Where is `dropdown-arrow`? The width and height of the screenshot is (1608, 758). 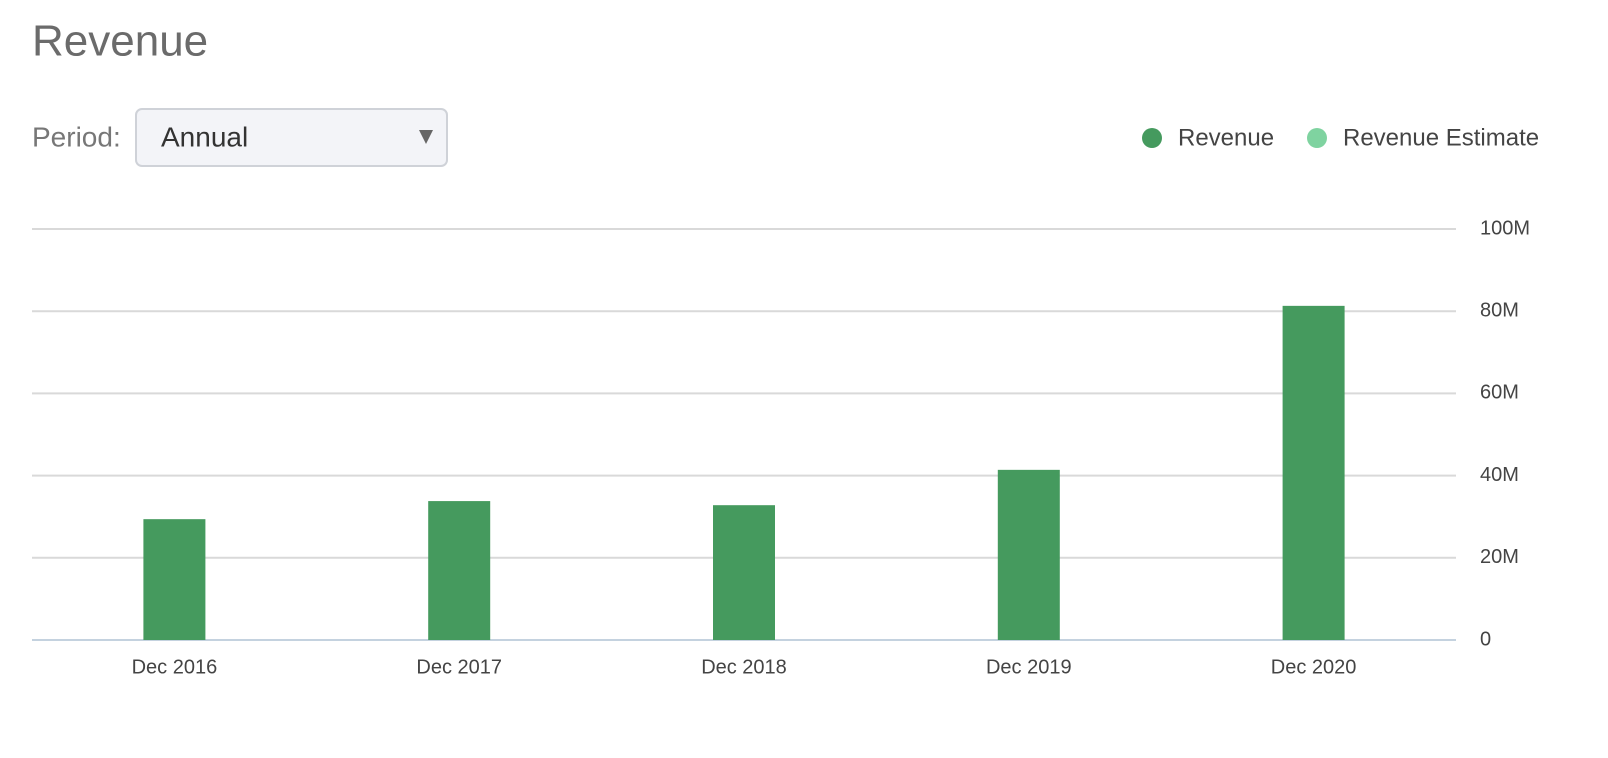
dropdown-arrow is located at coordinates (426, 137).